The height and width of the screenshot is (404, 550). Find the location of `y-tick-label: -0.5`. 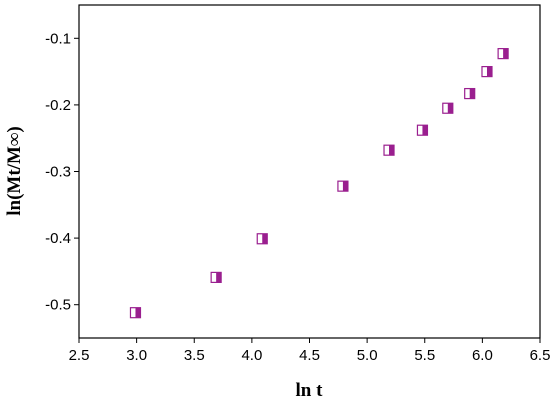

y-tick-label: -0.5 is located at coordinates (58, 305).